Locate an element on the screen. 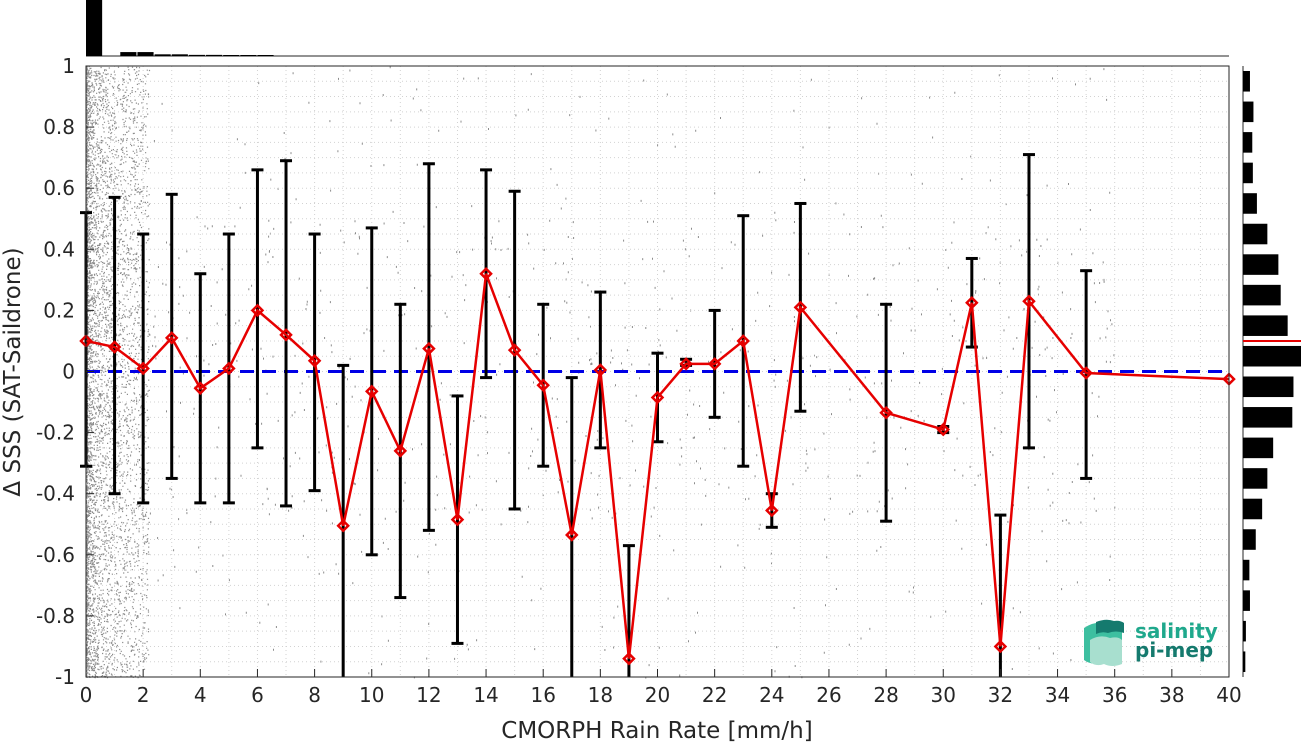  y-tick-label: 0 is located at coordinates (68, 372).